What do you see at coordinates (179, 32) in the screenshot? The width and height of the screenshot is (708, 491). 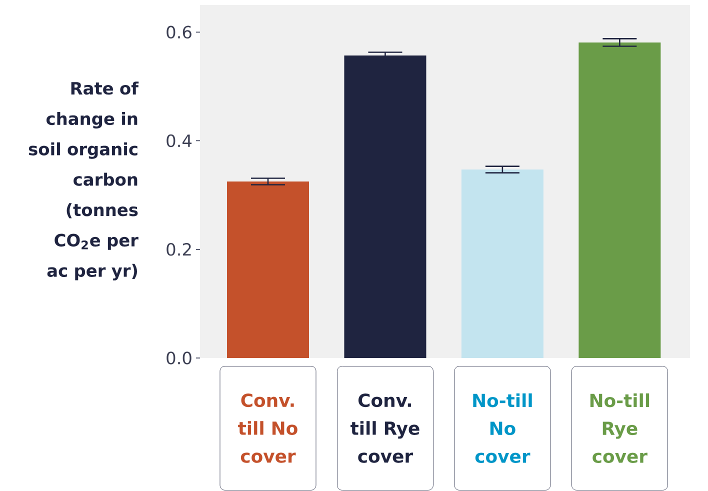 I see `y-tick-label: 0.6` at bounding box center [179, 32].